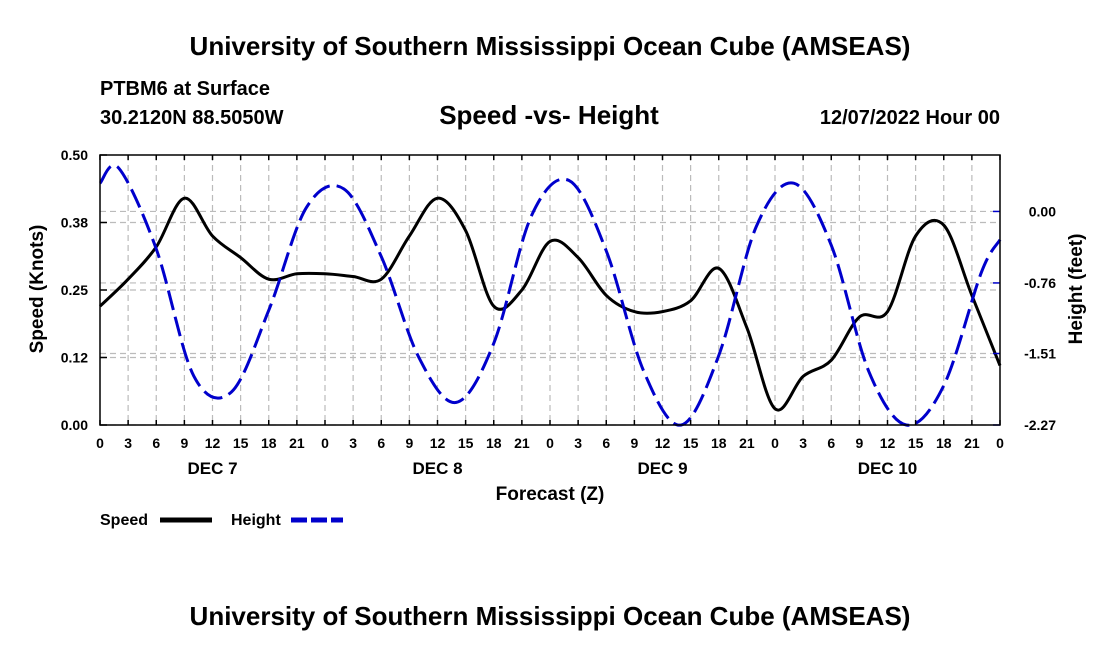 This screenshot has height=650, width=1100. What do you see at coordinates (74, 290) in the screenshot?
I see `y-tick-label: 0.25` at bounding box center [74, 290].